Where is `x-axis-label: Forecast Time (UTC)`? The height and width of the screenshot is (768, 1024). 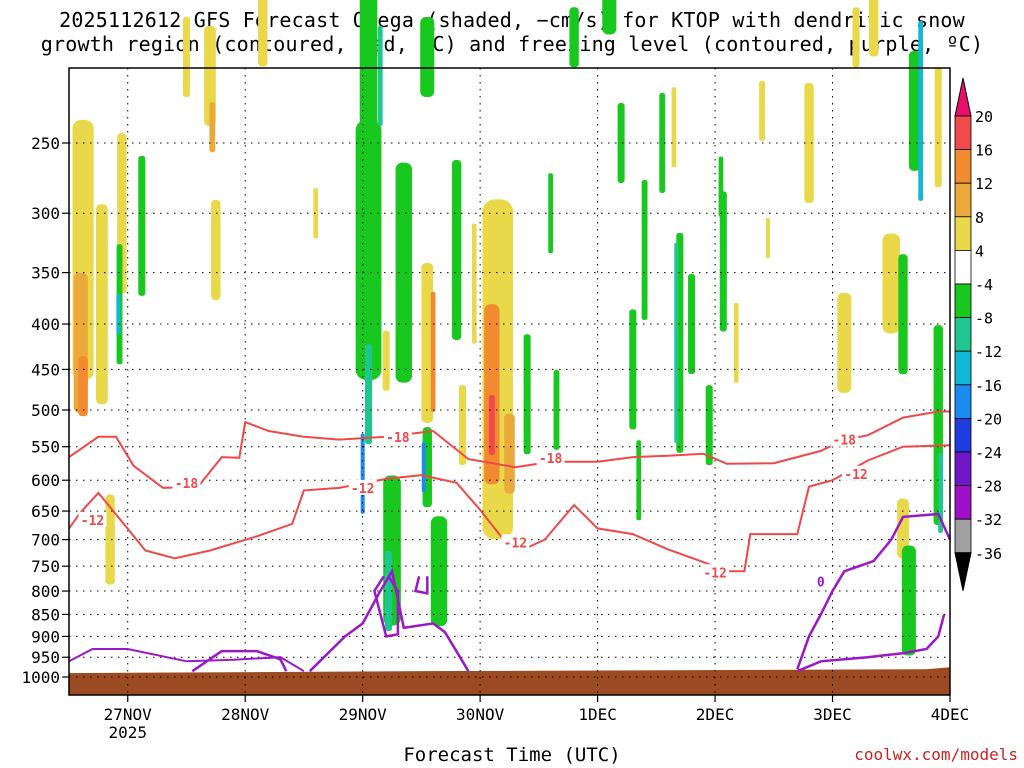
x-axis-label: Forecast Time (UTC) is located at coordinates (512, 755).